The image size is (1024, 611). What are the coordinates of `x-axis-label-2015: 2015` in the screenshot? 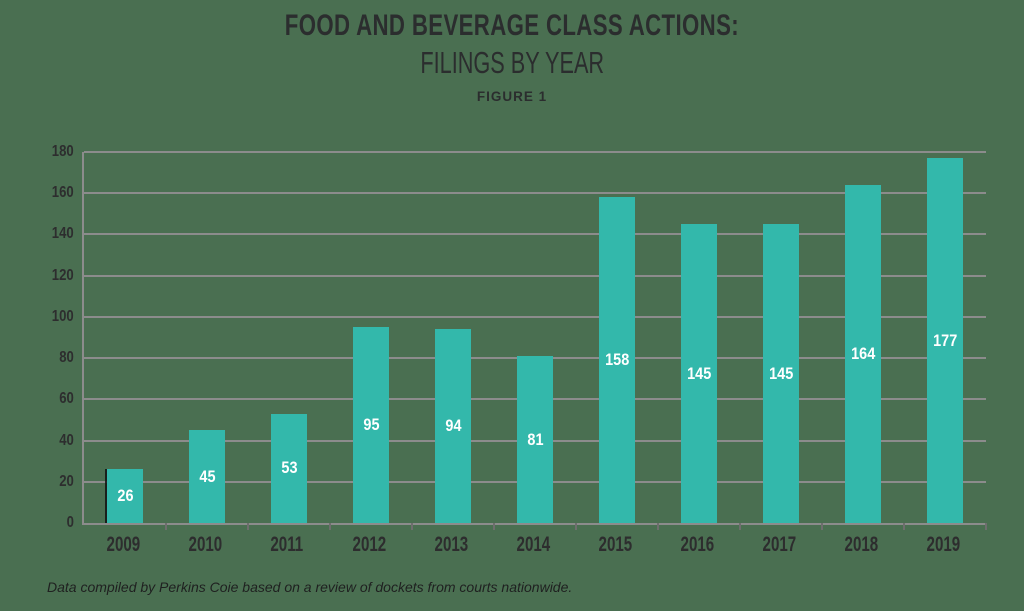 It's located at (615, 545).